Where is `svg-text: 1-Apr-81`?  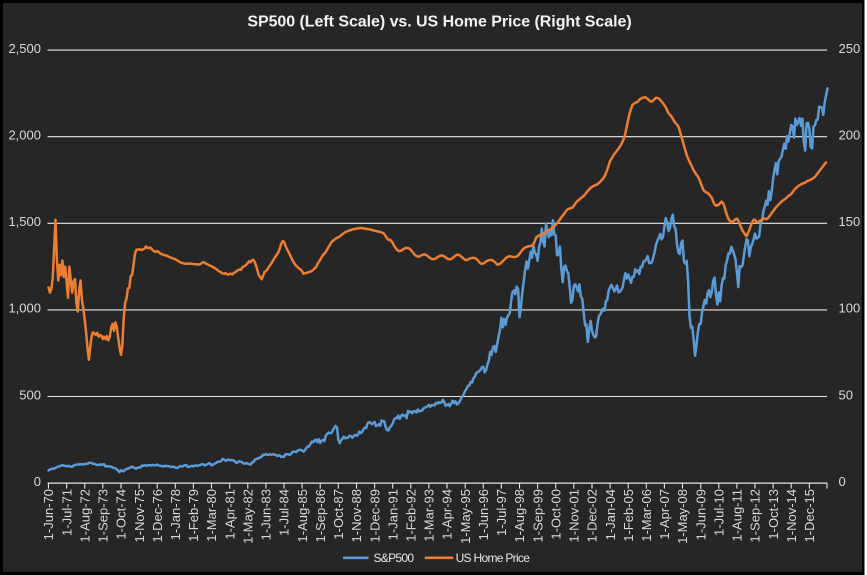 svg-text: 1-Apr-81 is located at coordinates (229, 514).